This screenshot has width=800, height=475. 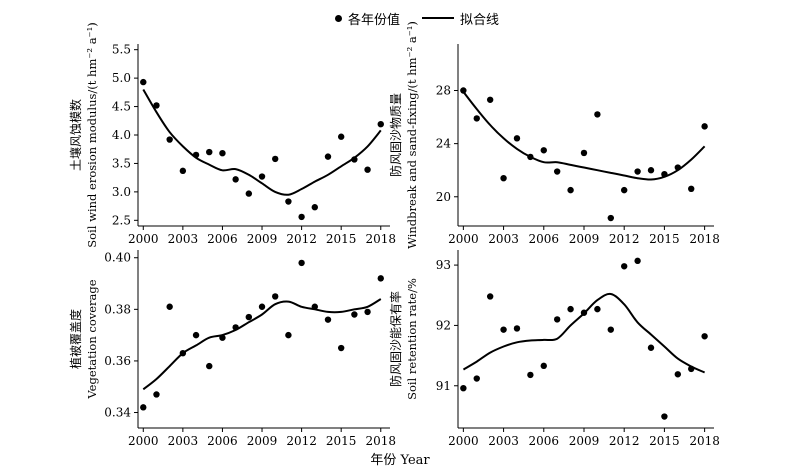 I want to click on y-axis-label-cn: 植被覆盖度, so click(x=75, y=339).